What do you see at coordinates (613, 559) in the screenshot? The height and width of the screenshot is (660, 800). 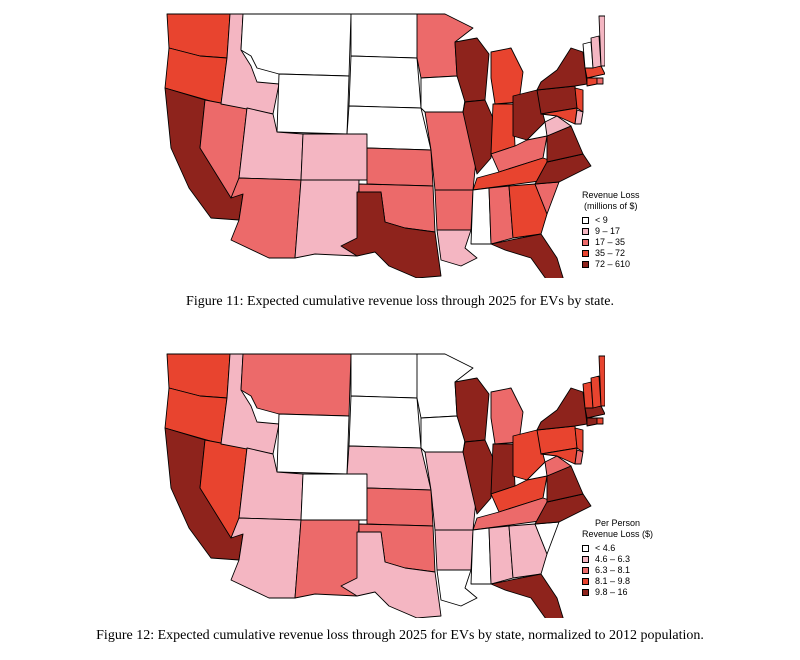 I see `legend-label: 4.6 – 6.3` at bounding box center [613, 559].